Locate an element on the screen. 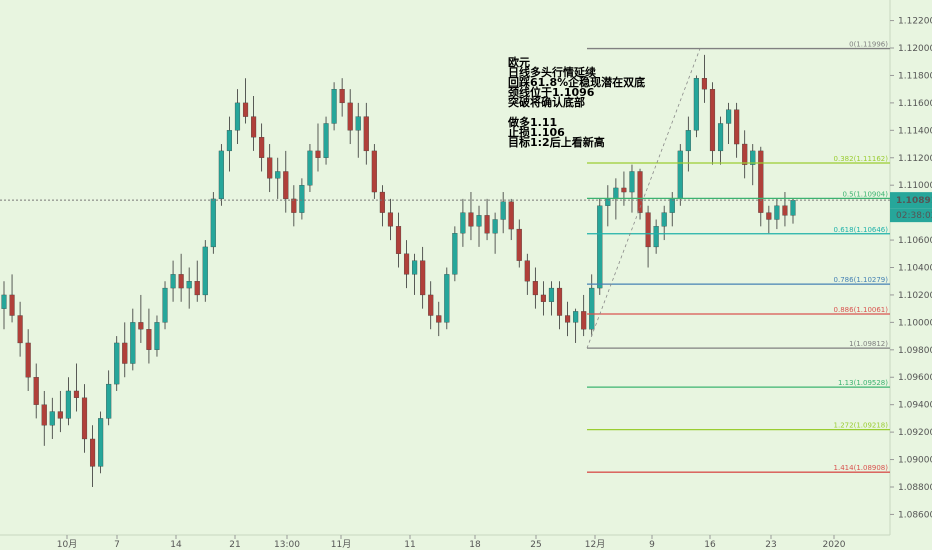 This screenshot has height=550, width=932. y-tick-label: 1.09800 is located at coordinates (915, 351).